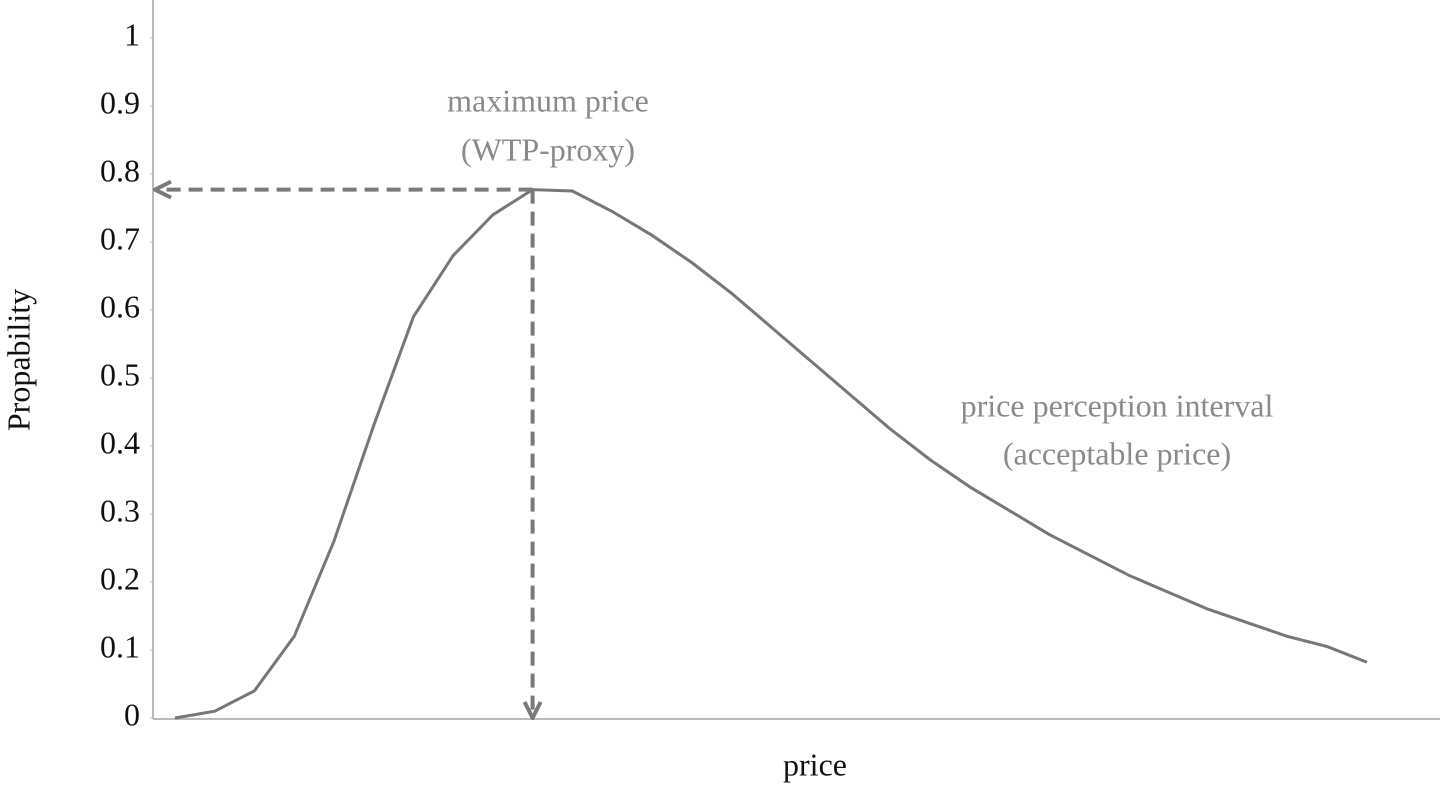 Image resolution: width=1450 pixels, height=792 pixels. What do you see at coordinates (120, 646) in the screenshot?
I see `y-tick-label: 0.1` at bounding box center [120, 646].